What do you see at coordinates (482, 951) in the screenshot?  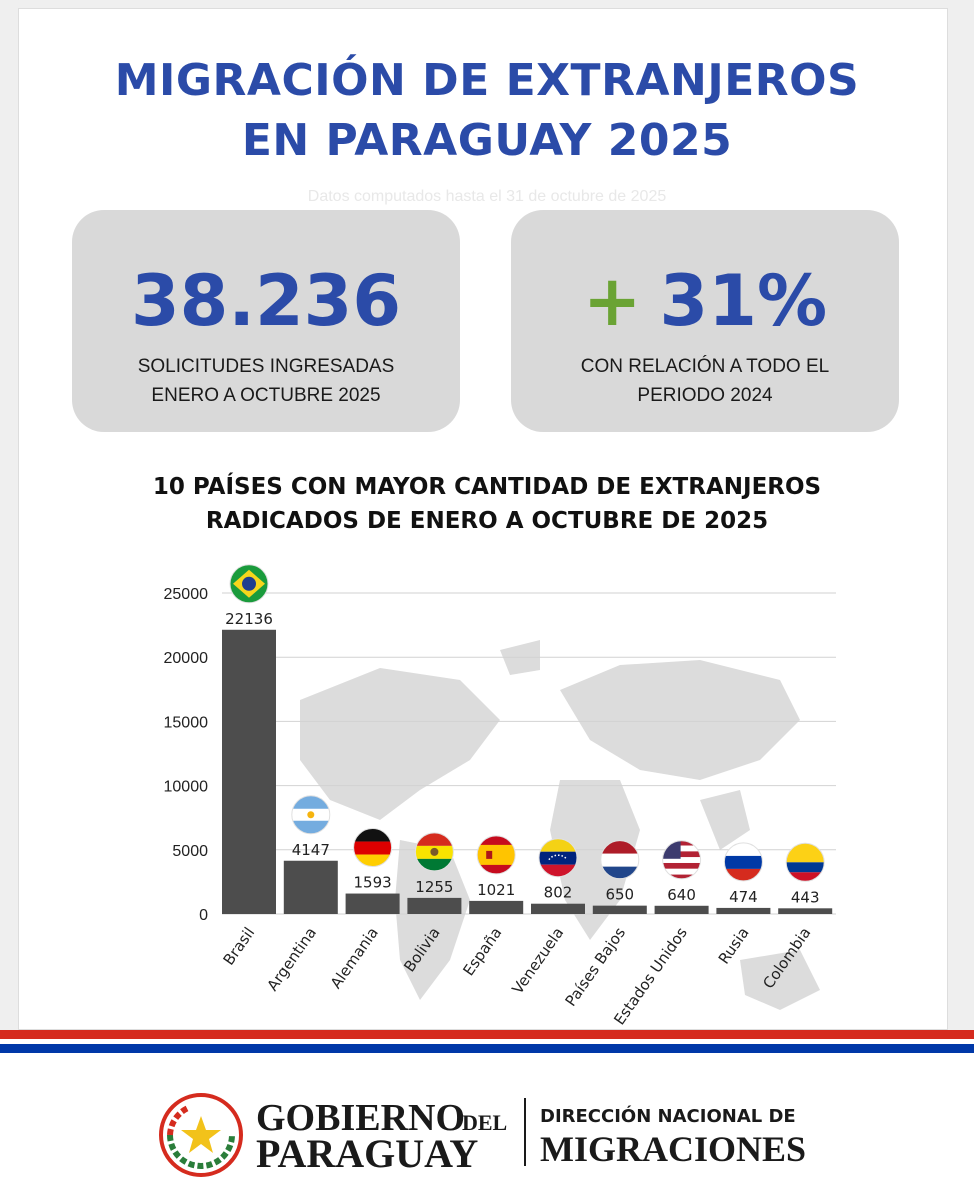 I see `x-tick-label: España` at bounding box center [482, 951].